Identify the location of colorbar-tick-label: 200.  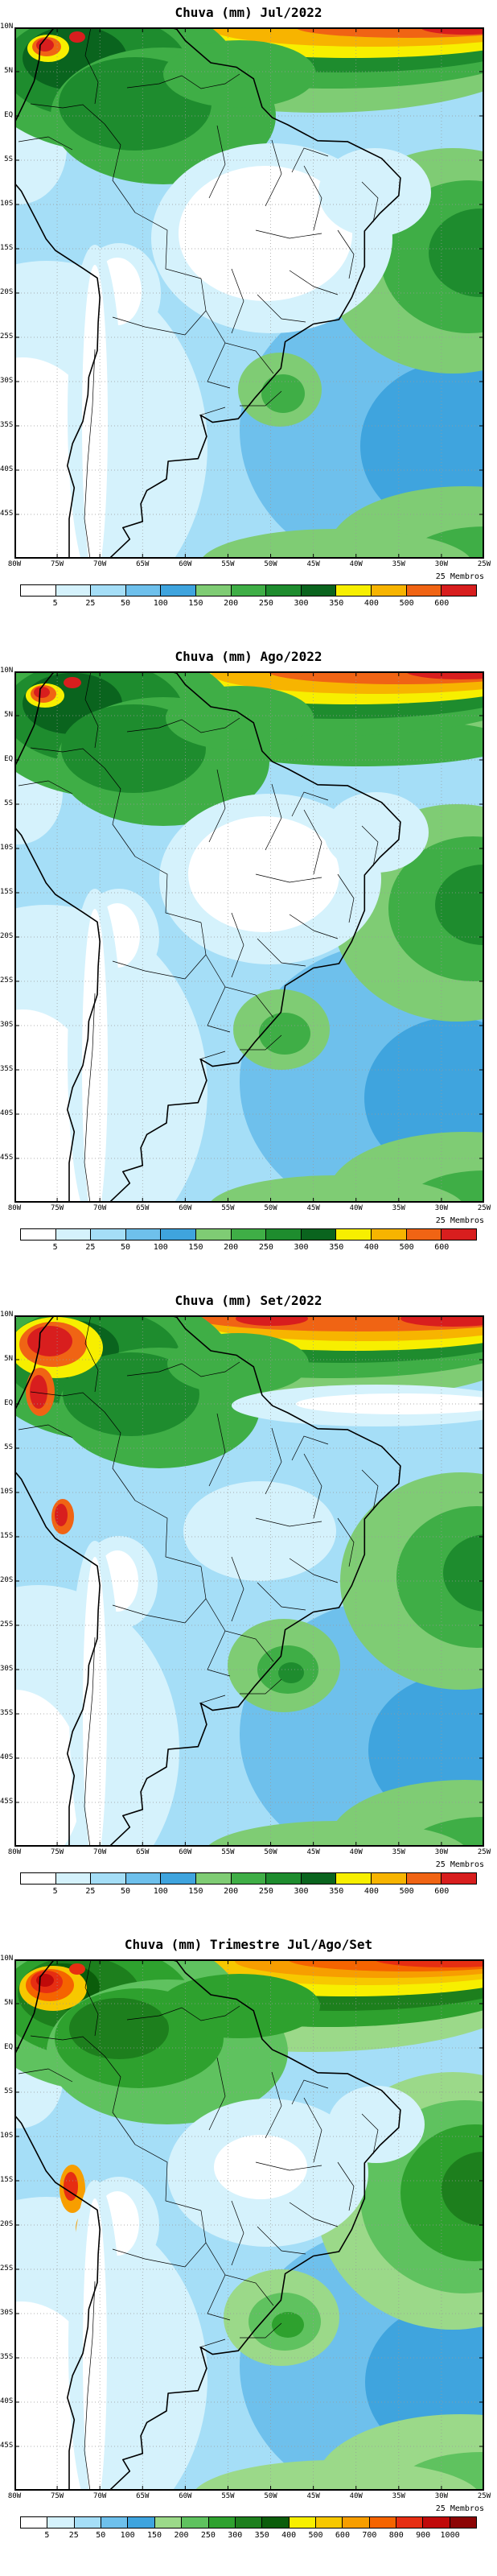
(231, 1891).